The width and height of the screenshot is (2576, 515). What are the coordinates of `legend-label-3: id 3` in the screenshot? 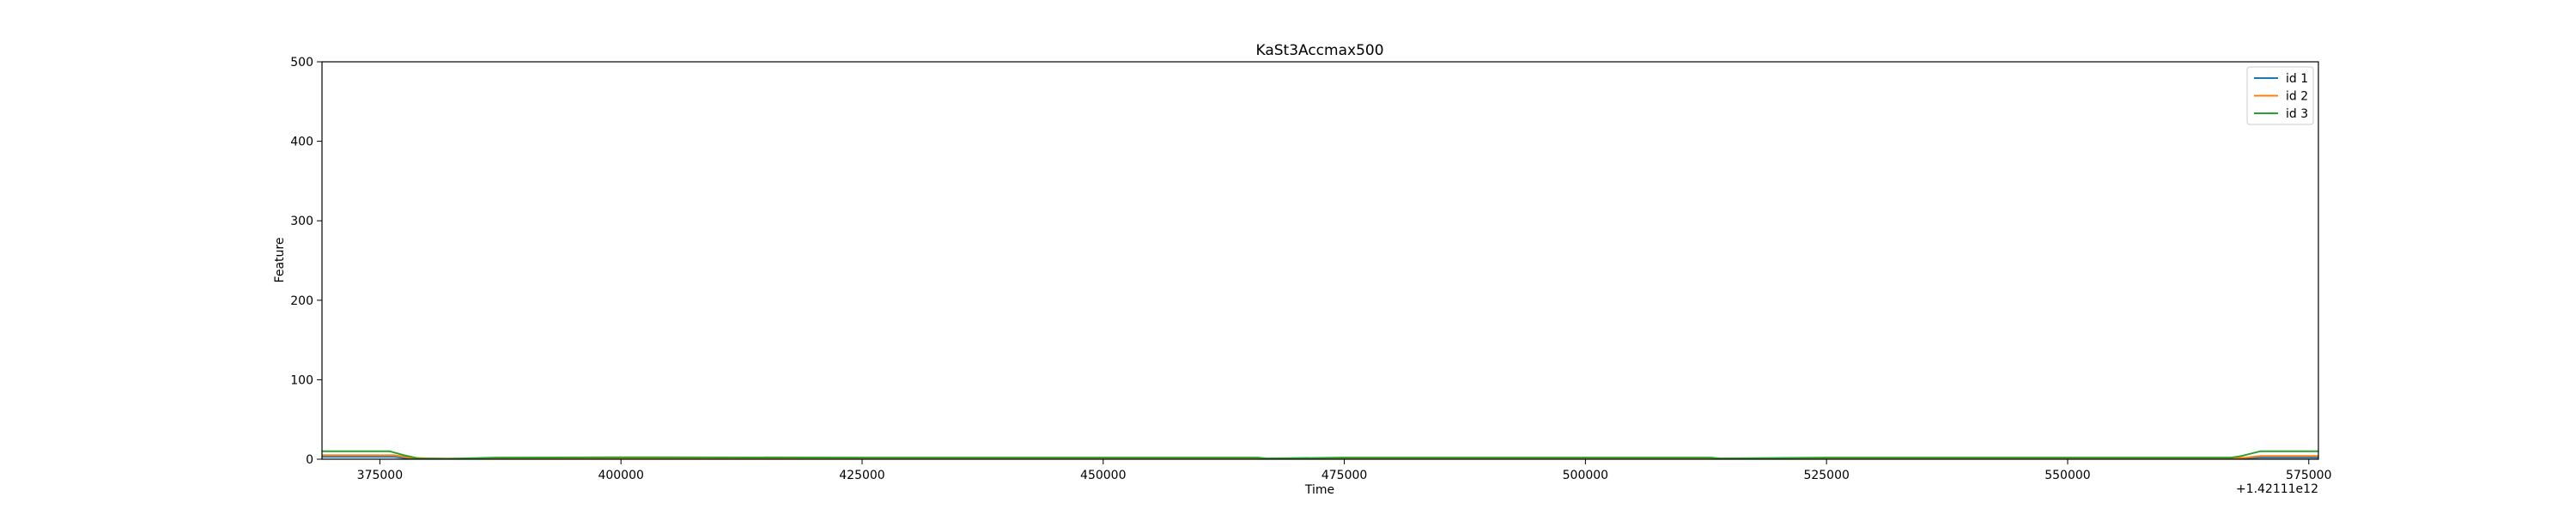 It's located at (2297, 114).